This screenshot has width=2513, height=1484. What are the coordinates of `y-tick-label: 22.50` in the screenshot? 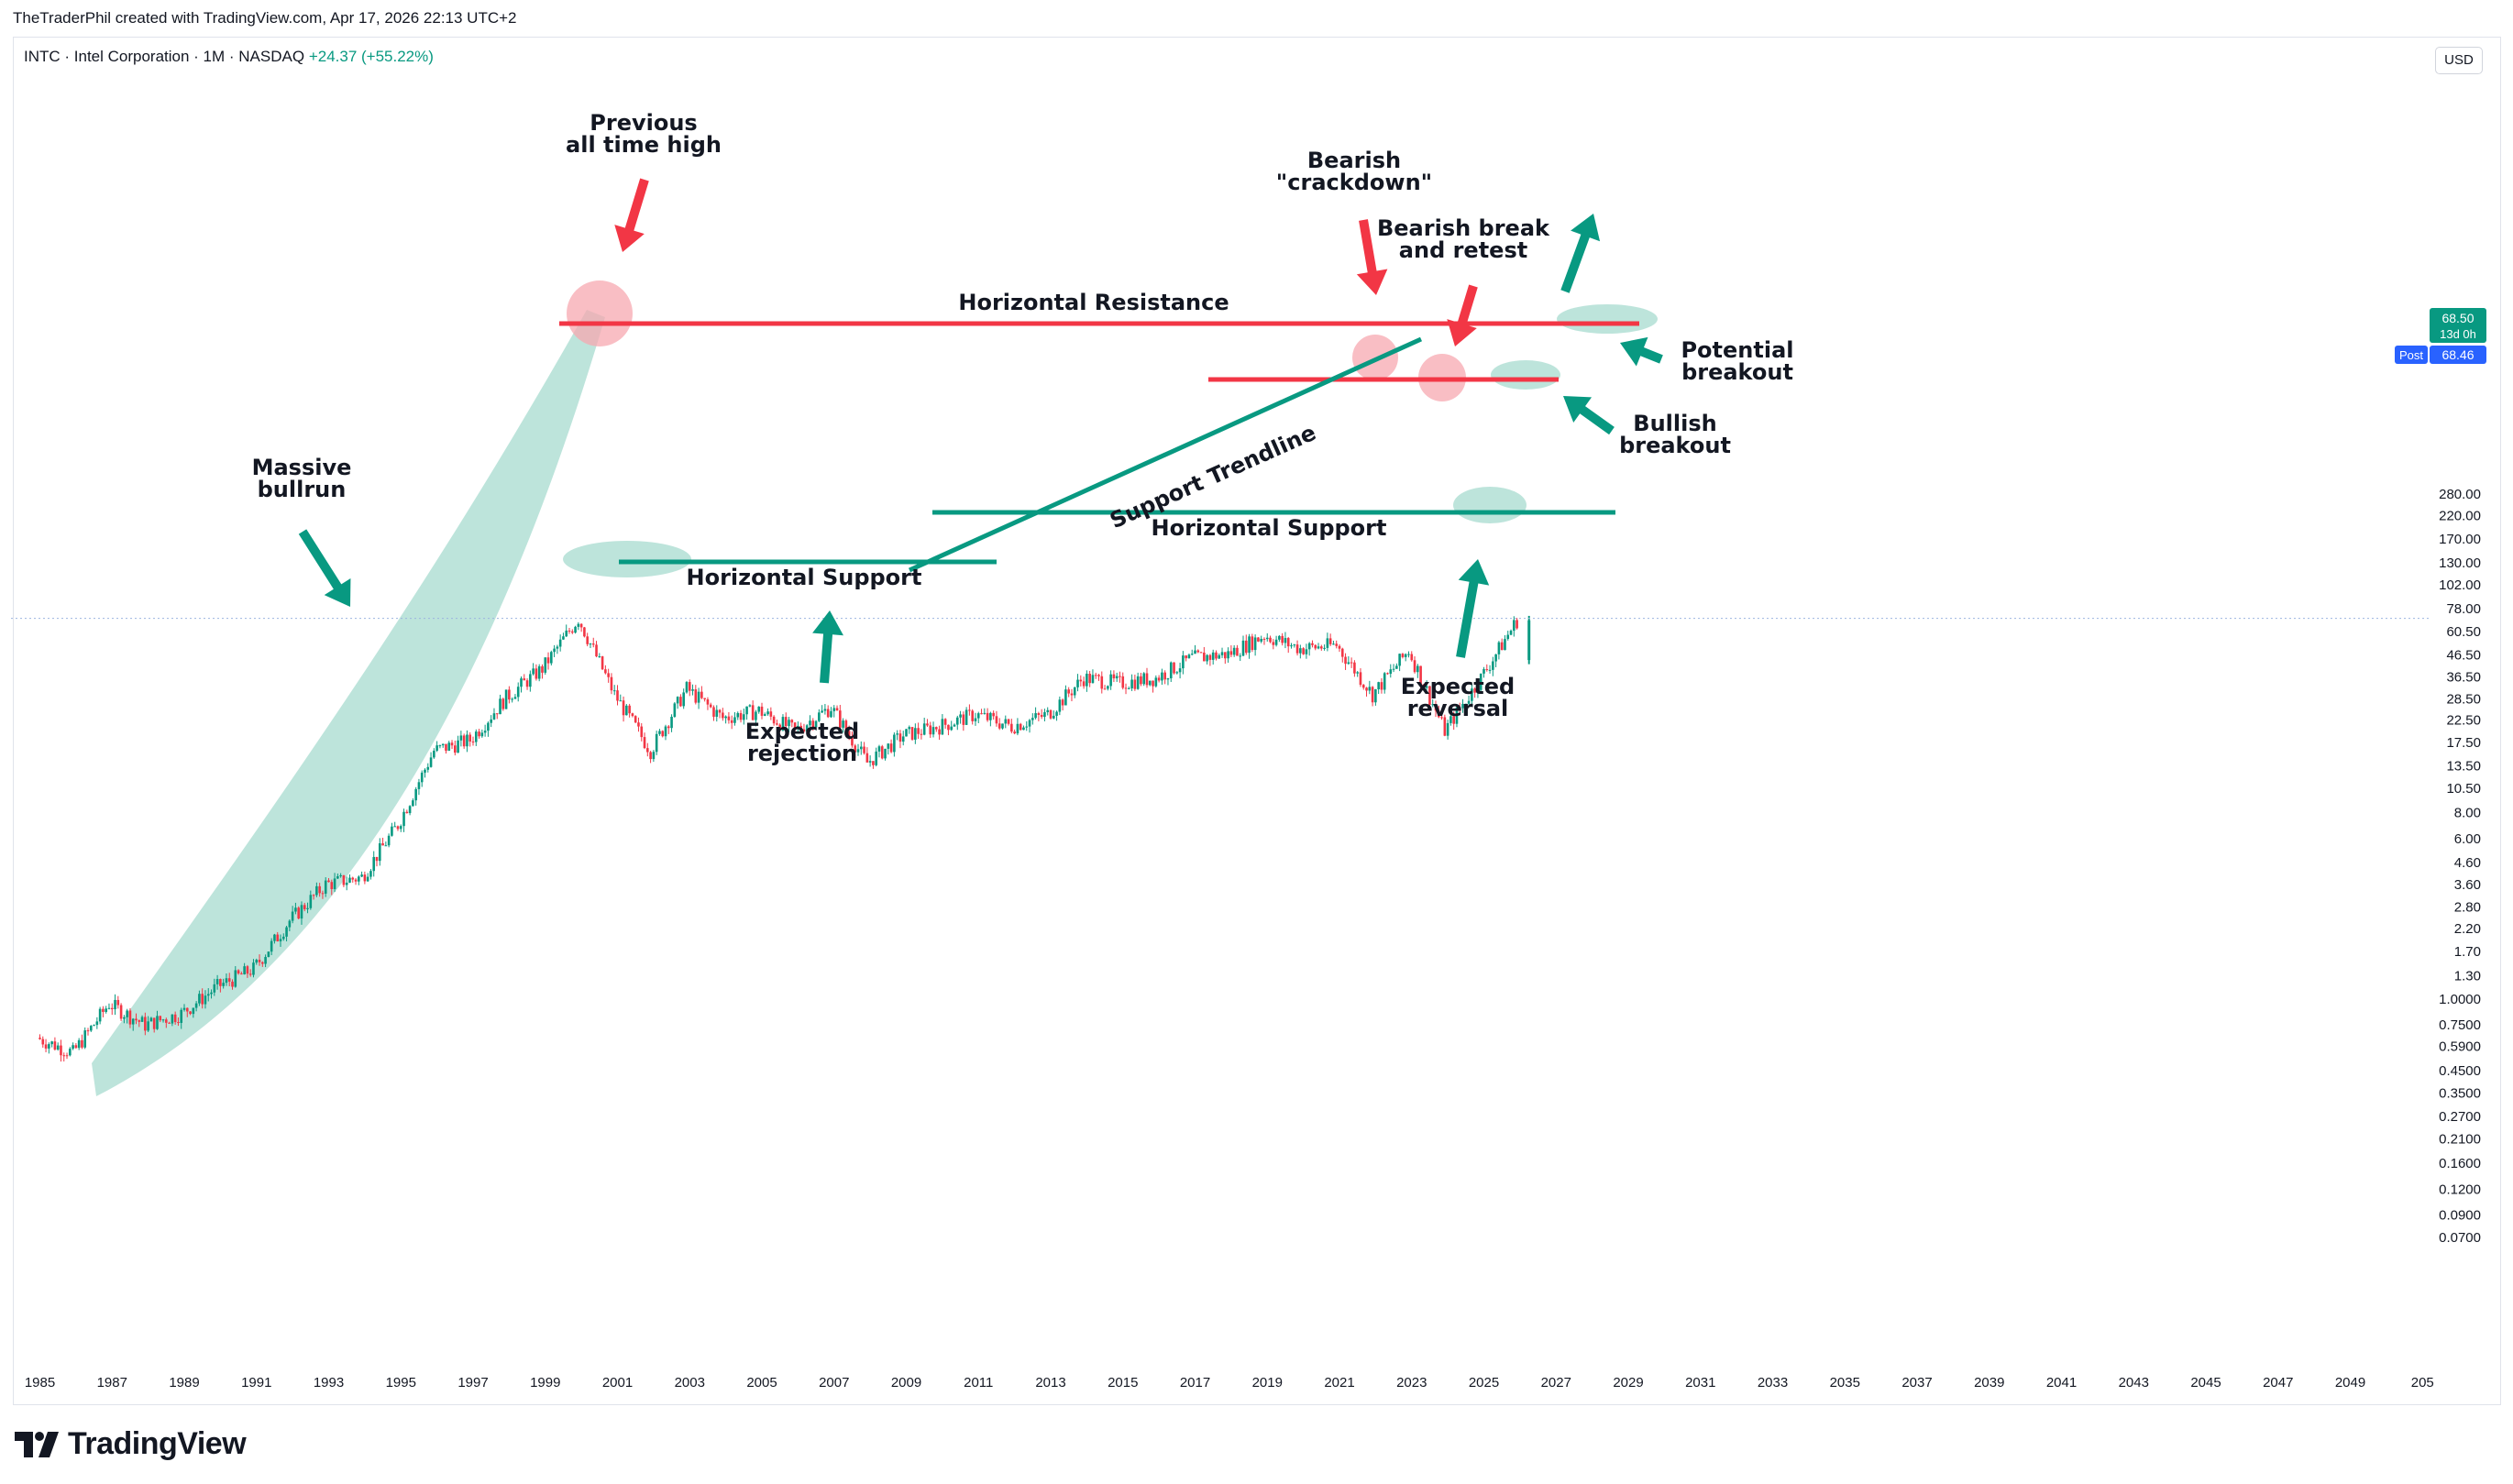 It's located at (2463, 721).